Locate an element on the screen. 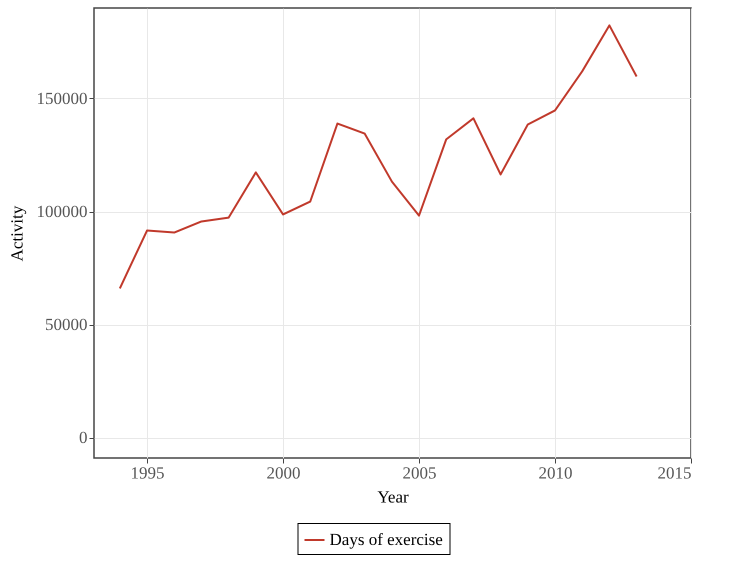 The height and width of the screenshot is (585, 745). y-tick-label: 100000 is located at coordinates (62, 212).